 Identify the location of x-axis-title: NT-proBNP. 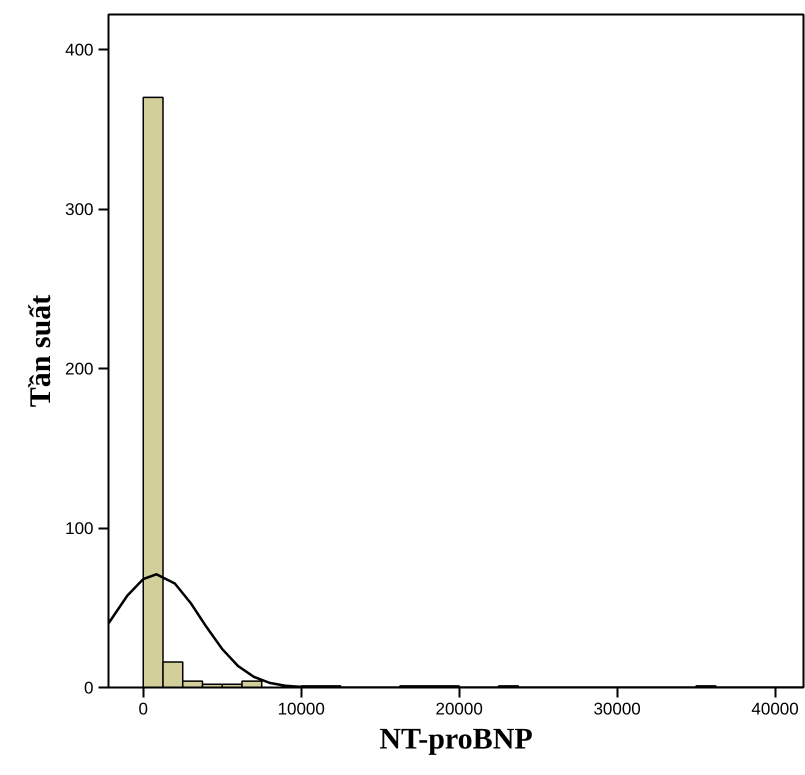
(456, 739).